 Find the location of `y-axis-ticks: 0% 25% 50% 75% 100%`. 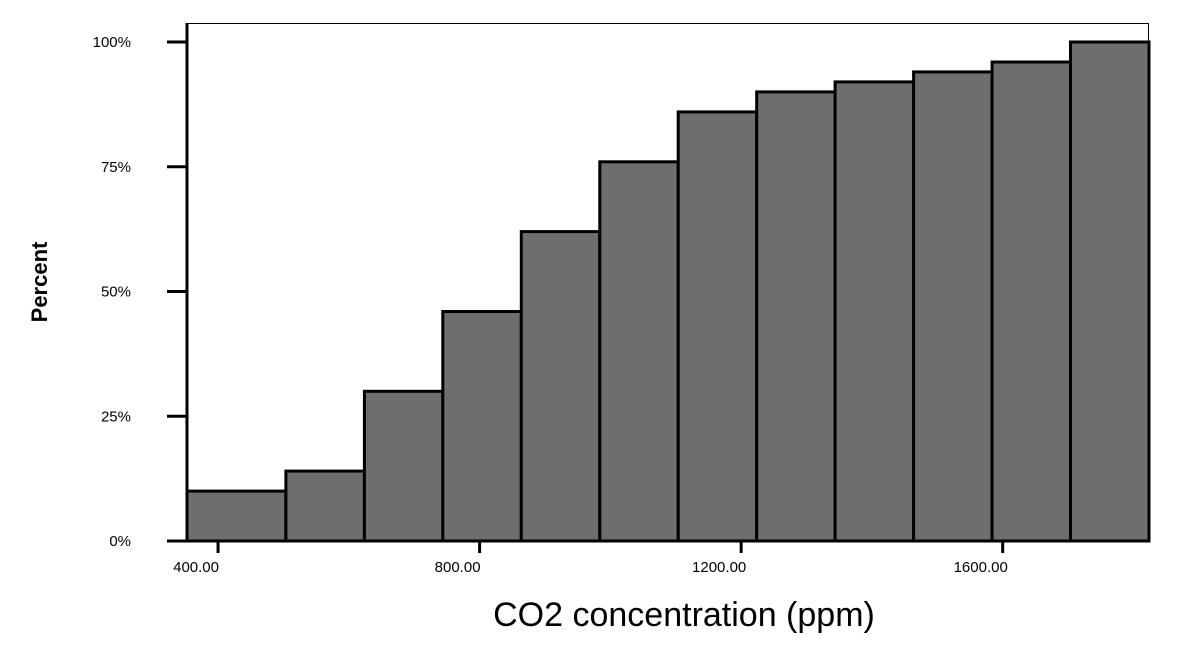

y-axis-ticks: 0% 25% 50% 75% 100% is located at coordinates (140, 292).